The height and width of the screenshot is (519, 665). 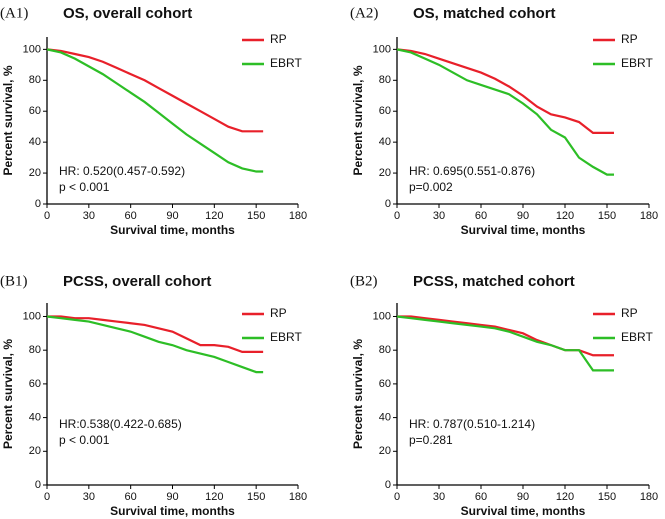 What do you see at coordinates (120, 424) in the screenshot?
I see `annotation: HR:0.538(0.422-0.685)` at bounding box center [120, 424].